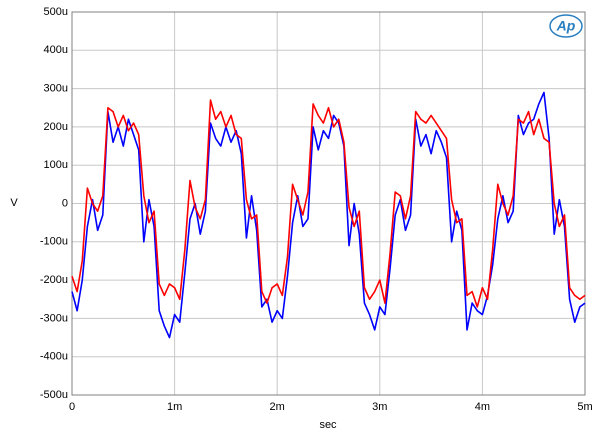  What do you see at coordinates (379, 407) in the screenshot?
I see `x-tick-label: 3m` at bounding box center [379, 407].